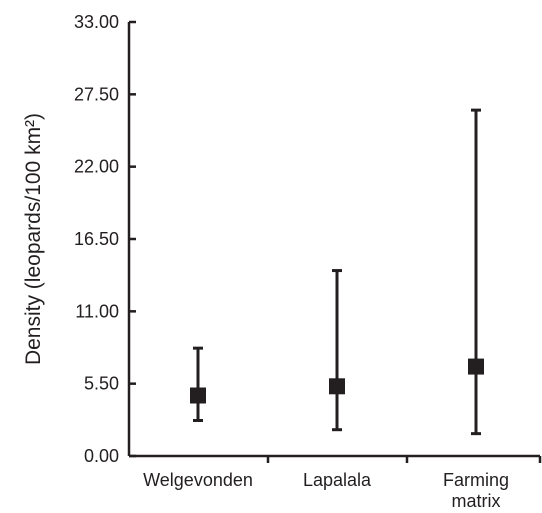 The width and height of the screenshot is (542, 513). Describe the element at coordinates (96, 167) in the screenshot. I see `y-tick-label: 22.00` at that location.